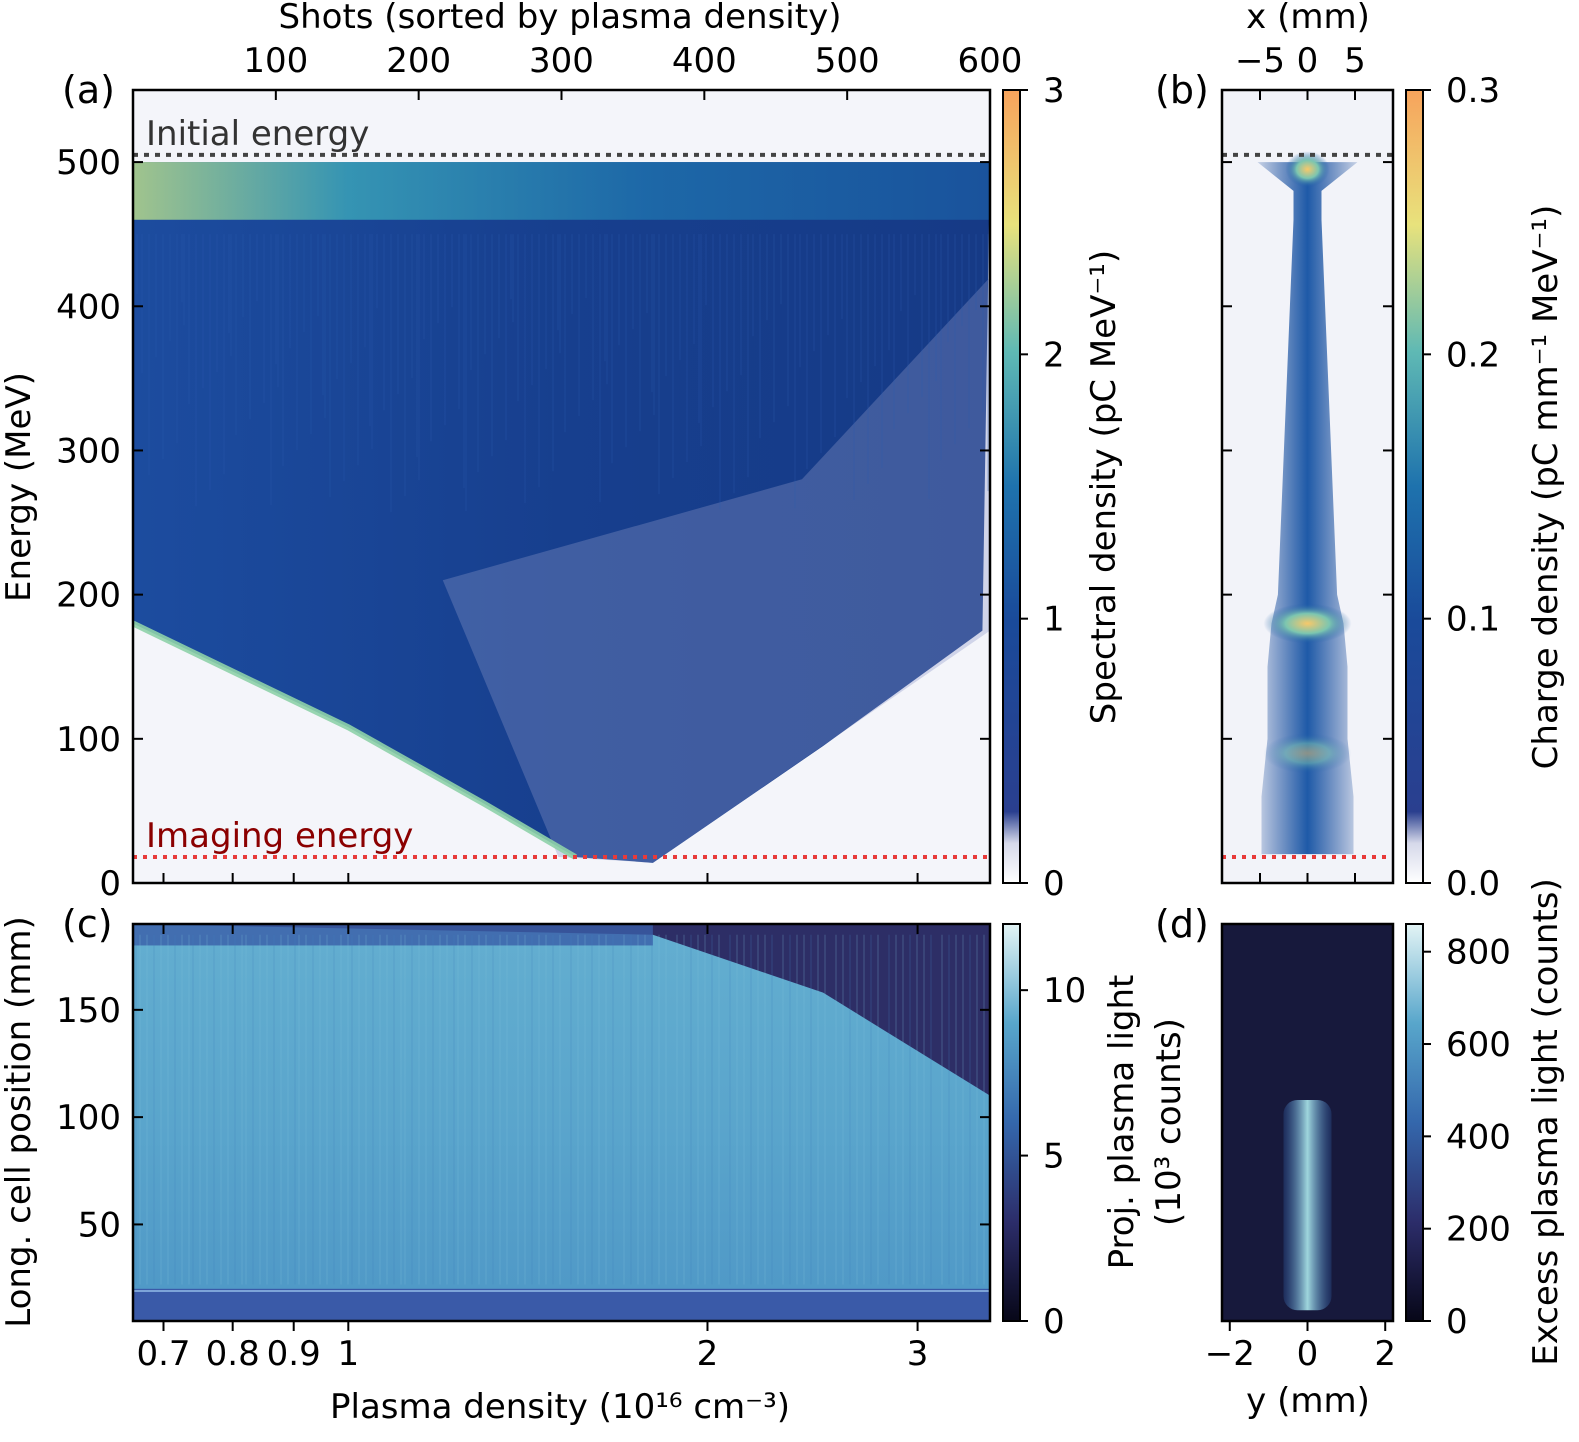 Image resolution: width=1579 pixels, height=1442 pixels. What do you see at coordinates (1308, 18) in the screenshot?
I see `panel-b-top-axis-label: x (mm)` at bounding box center [1308, 18].